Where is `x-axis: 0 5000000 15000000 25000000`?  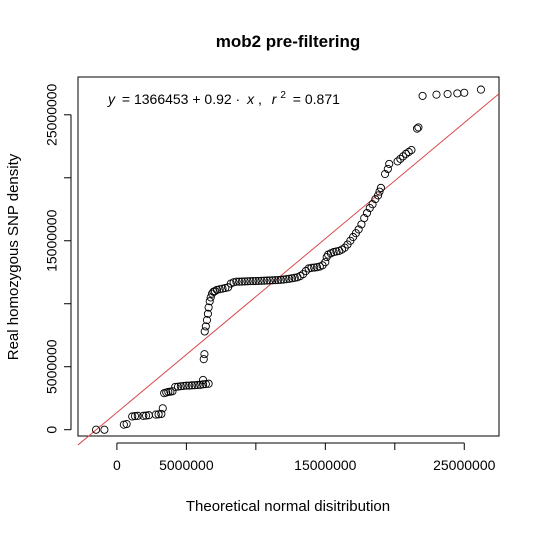 x-axis: 0 5000000 15000000 25000000 is located at coordinates (304, 457).